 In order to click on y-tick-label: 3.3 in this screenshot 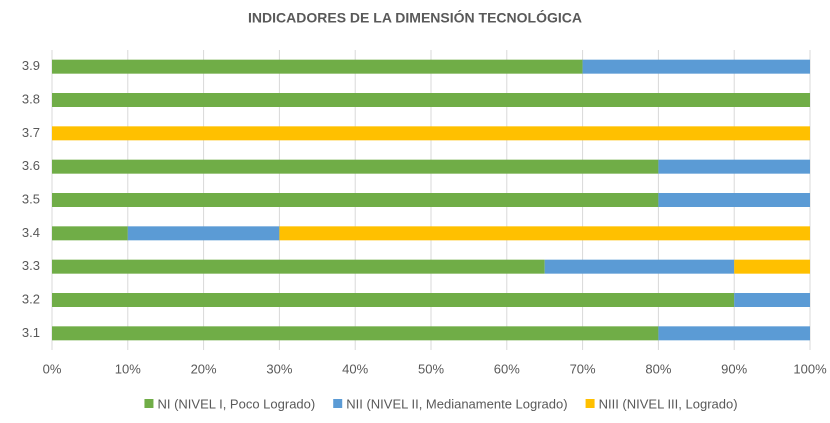, I will do `click(31, 265)`.